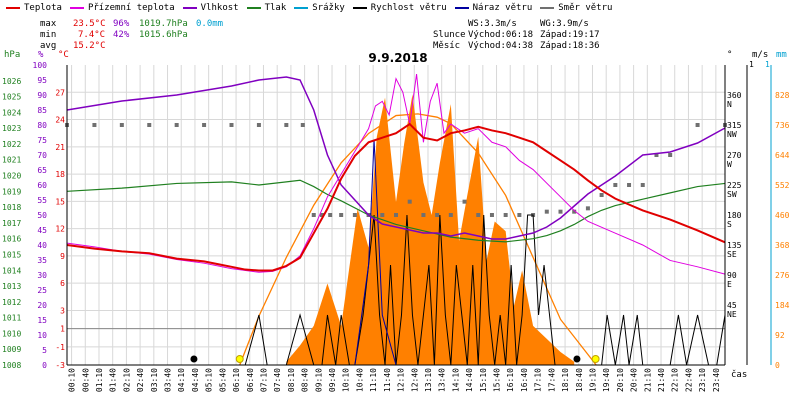 This screenshot has width=800, height=400. What do you see at coordinates (387, 380) in the screenshot?
I see `x-tick-label: 11:40` at bounding box center [387, 380].